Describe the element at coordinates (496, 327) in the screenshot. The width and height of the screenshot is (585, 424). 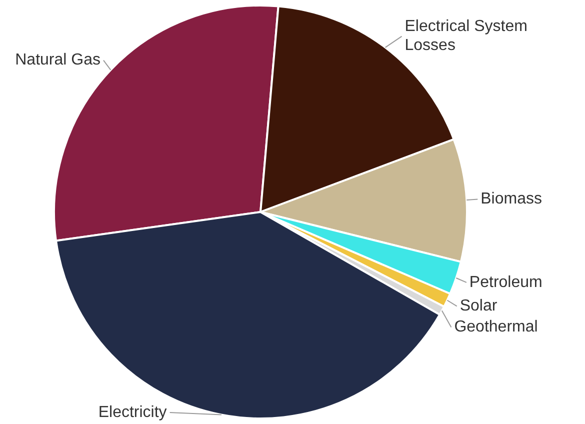
I see `slice-label: Geothermal` at that location.